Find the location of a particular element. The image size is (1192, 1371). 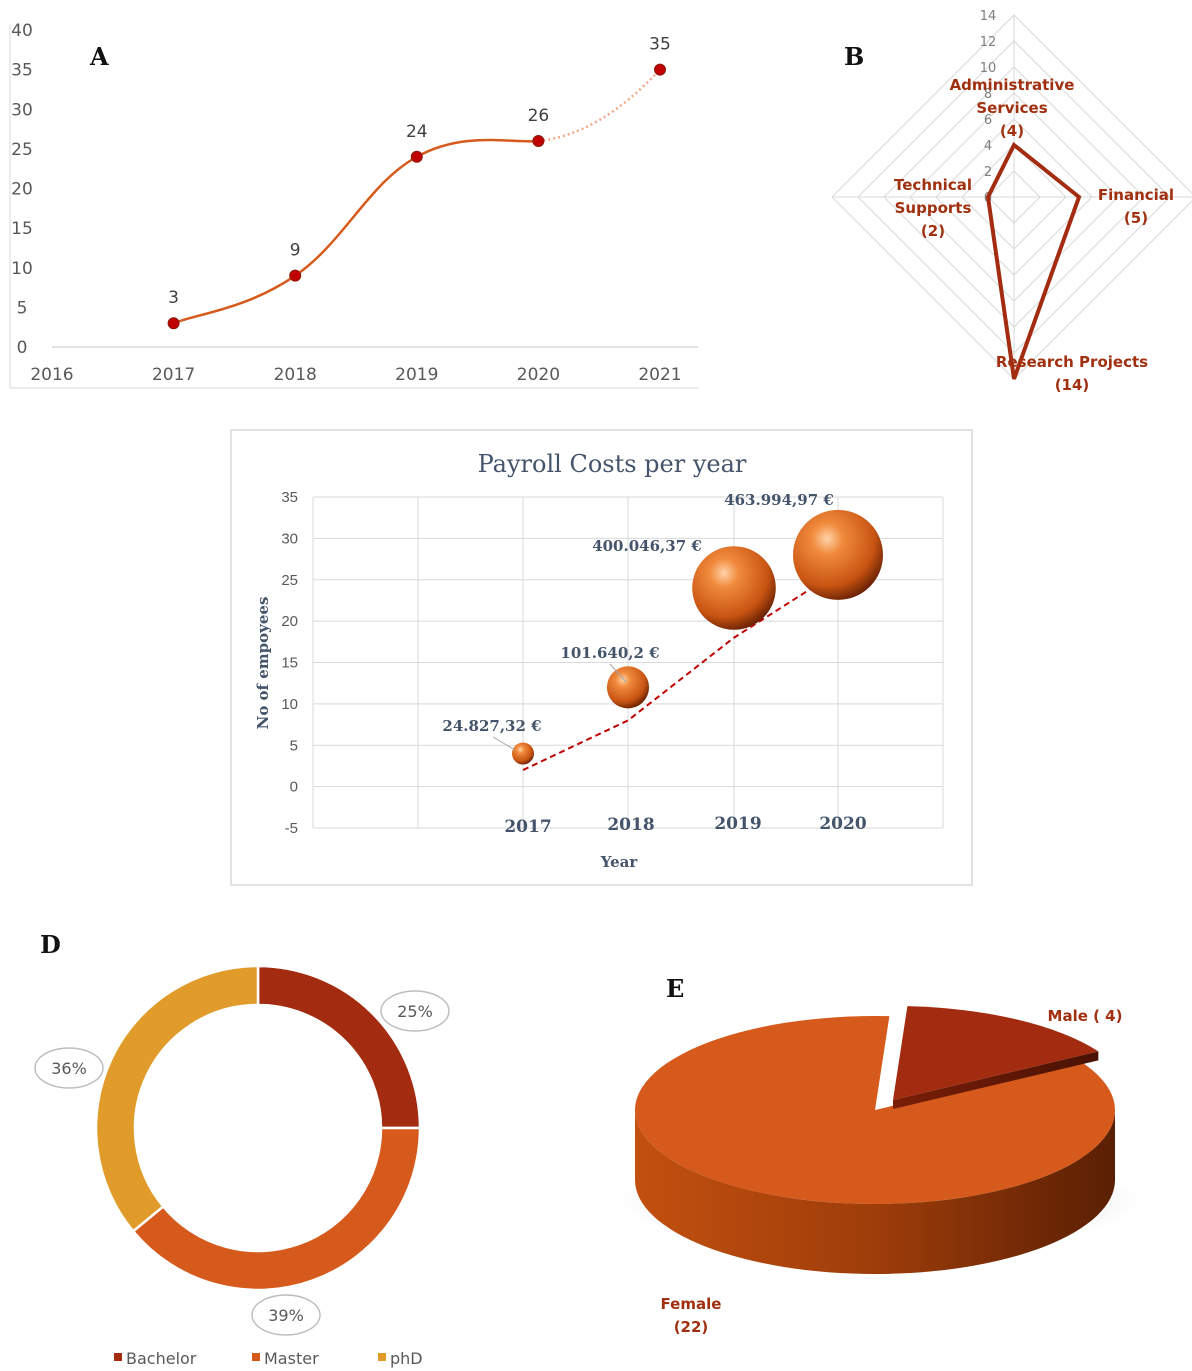

chart-b-category-label: (14) is located at coordinates (1072, 385).